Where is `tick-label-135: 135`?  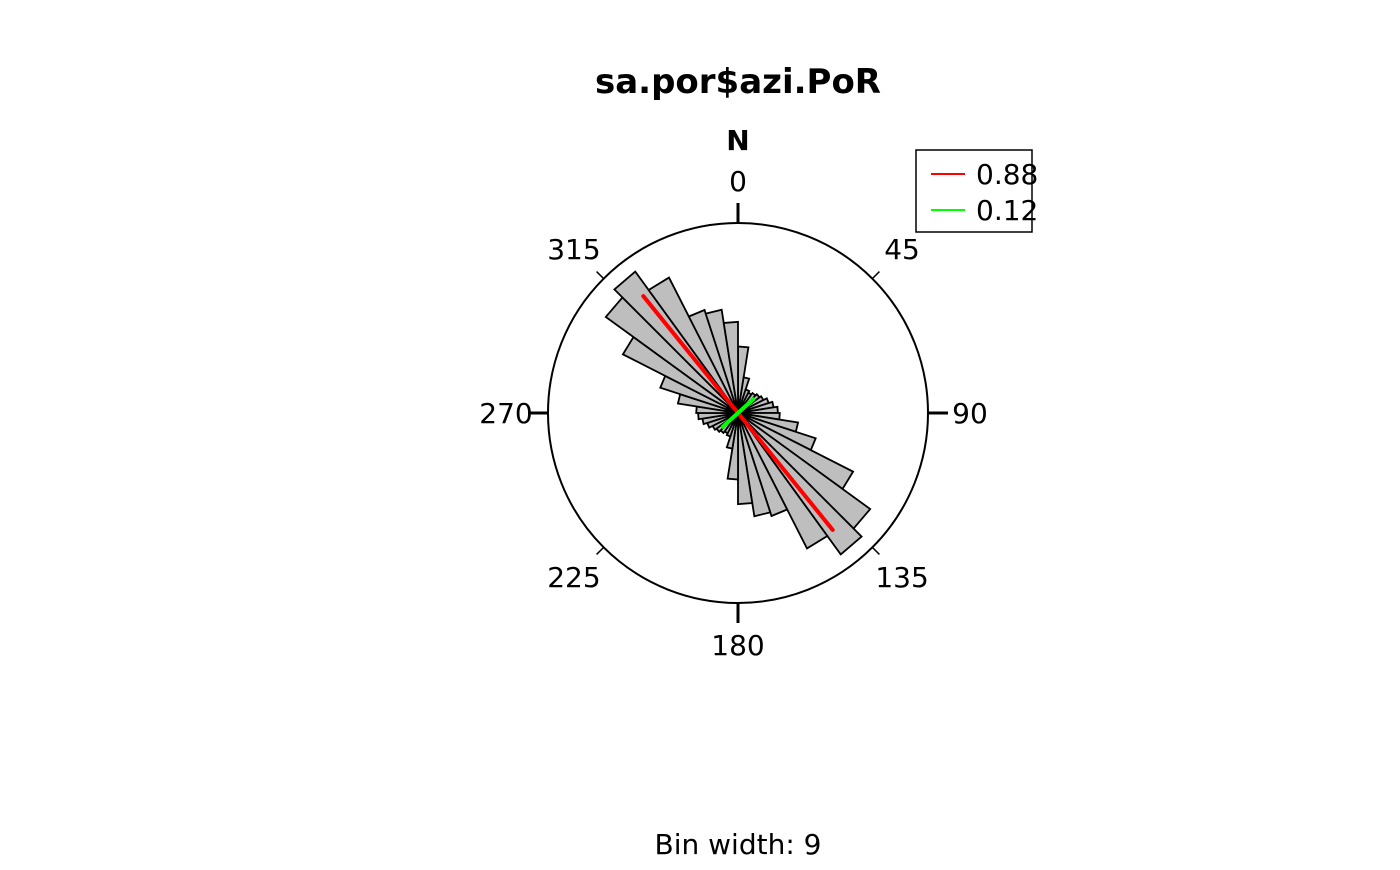
tick-label-135: 135 is located at coordinates (901, 577).